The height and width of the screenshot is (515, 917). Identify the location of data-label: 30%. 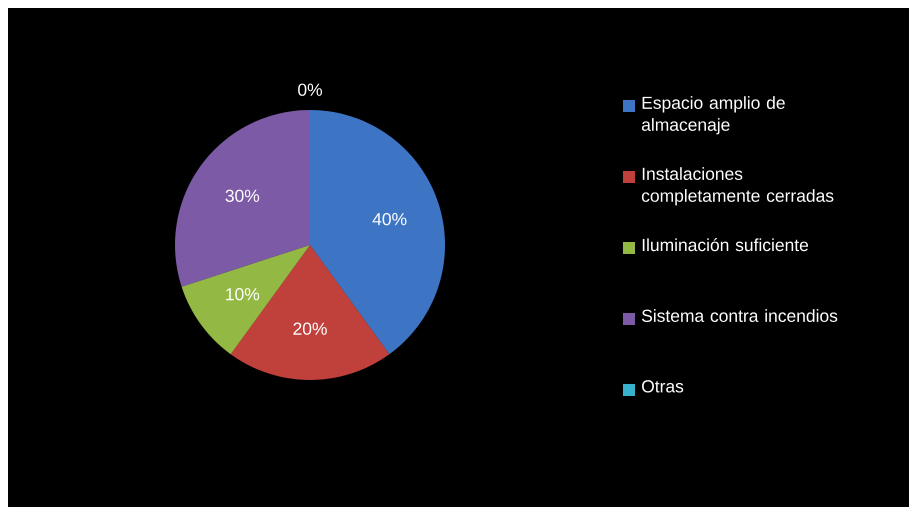
(243, 196).